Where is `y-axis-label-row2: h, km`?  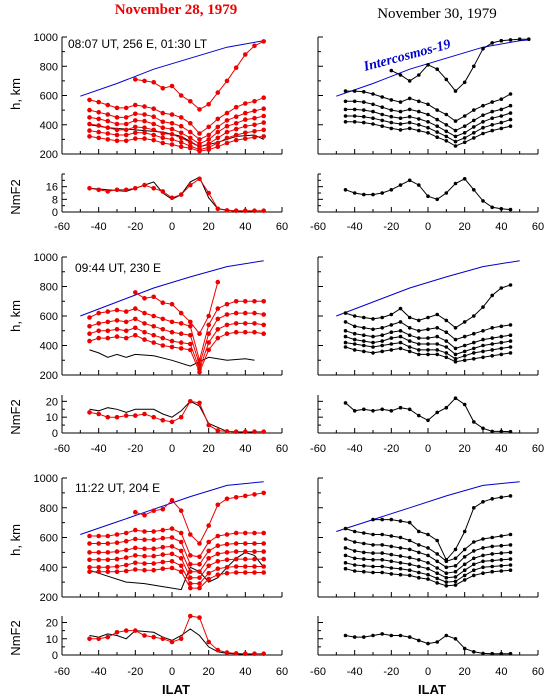
y-axis-label-row2: h, km is located at coordinates (15, 316).